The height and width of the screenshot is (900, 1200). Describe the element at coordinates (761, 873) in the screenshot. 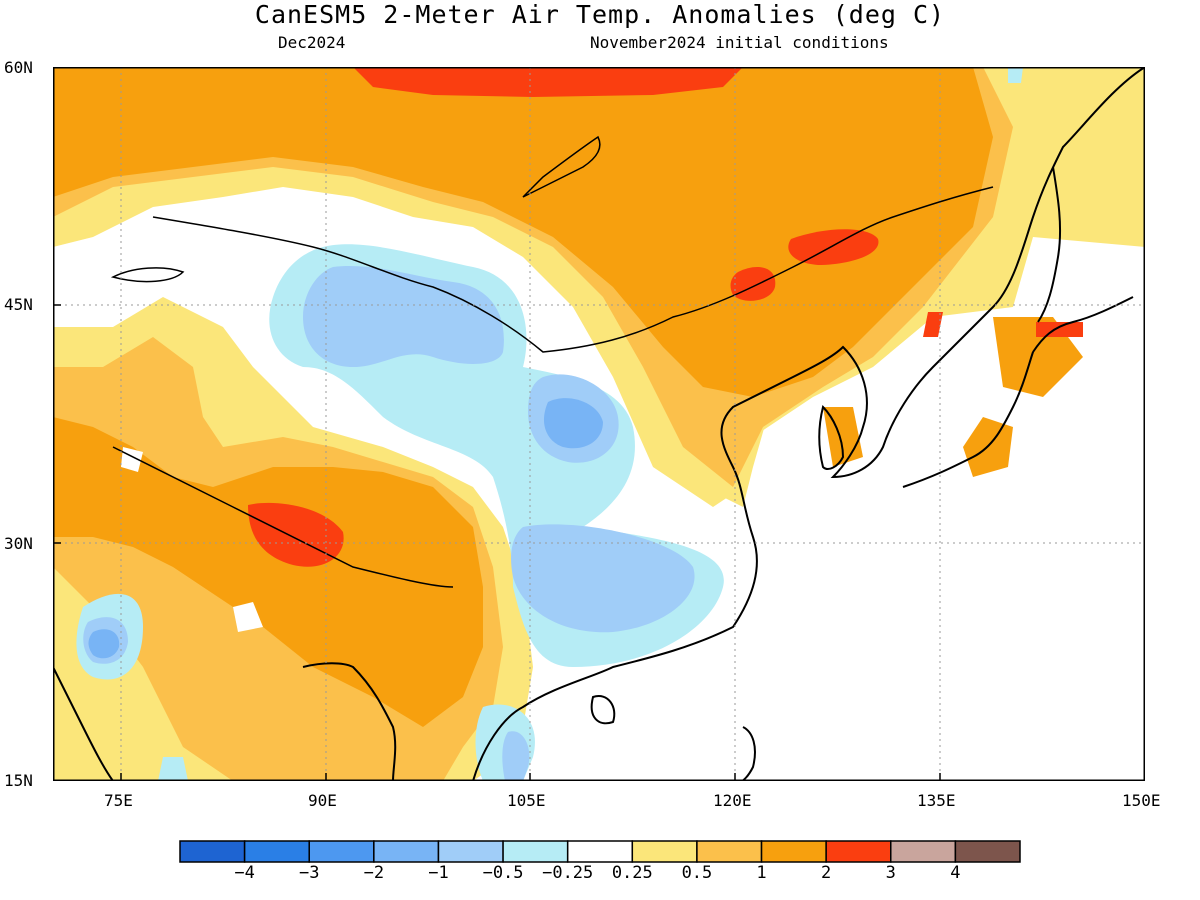

I see `colorbar-label: 1` at that location.